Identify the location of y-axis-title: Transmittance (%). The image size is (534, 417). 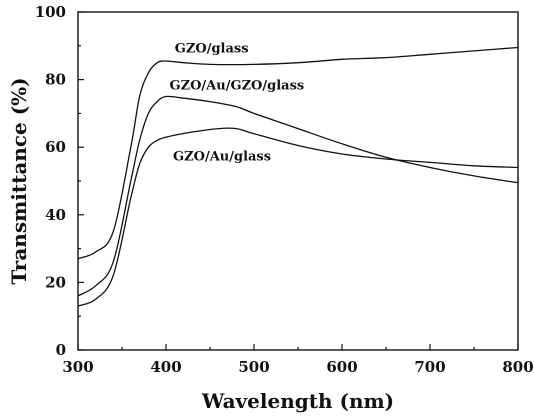
(19, 180).